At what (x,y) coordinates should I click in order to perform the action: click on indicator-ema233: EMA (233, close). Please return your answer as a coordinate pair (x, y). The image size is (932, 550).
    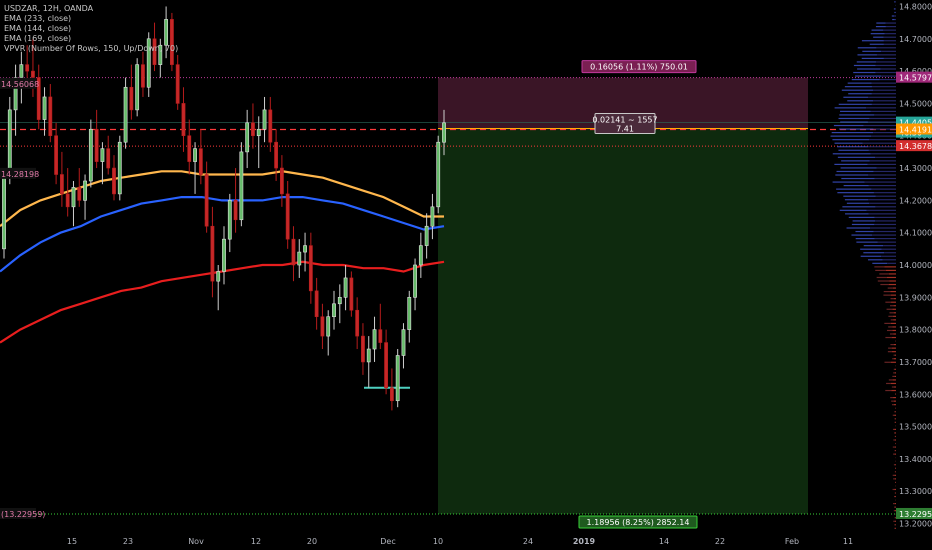
    Looking at the image, I should click on (38, 18).